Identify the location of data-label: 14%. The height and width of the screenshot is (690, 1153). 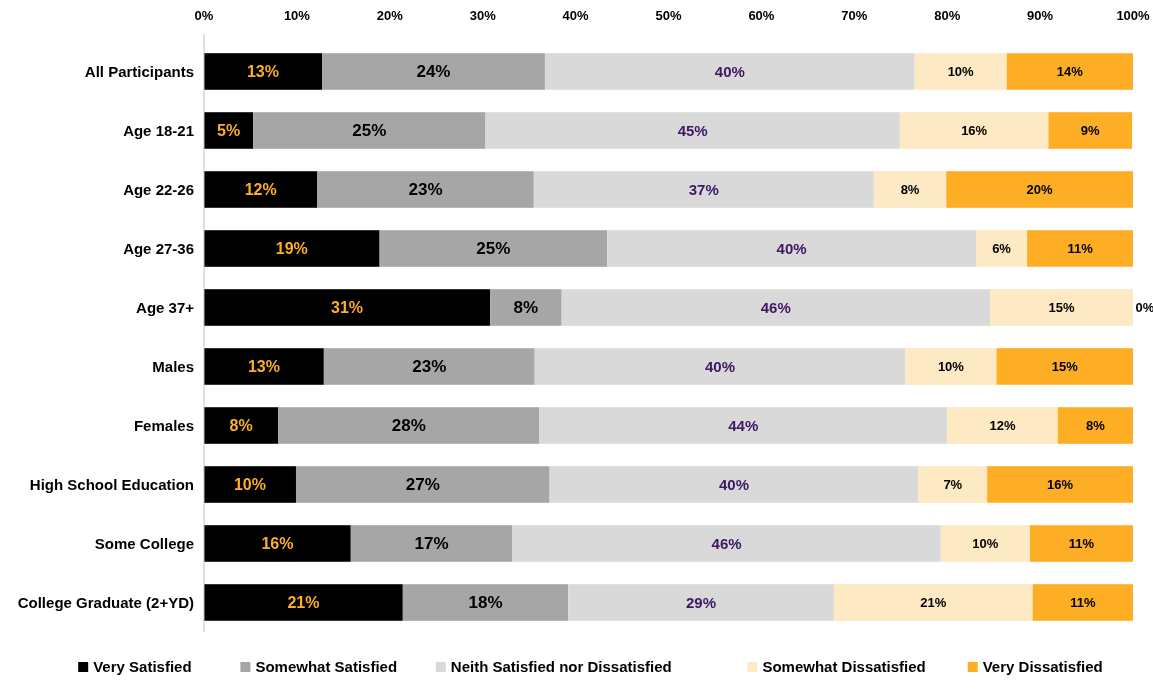
(1070, 72).